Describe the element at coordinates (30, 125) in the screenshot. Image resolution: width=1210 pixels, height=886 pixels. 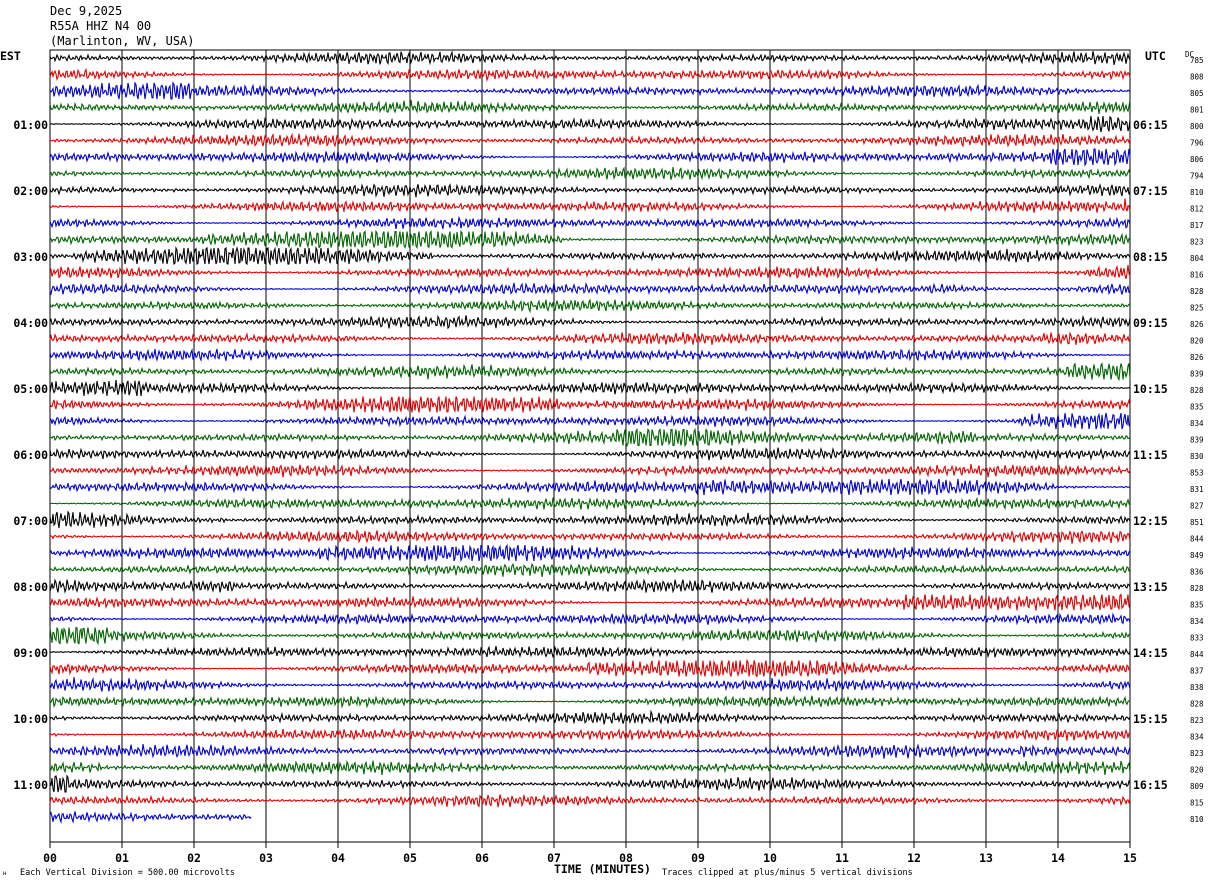
I see `est-hour-label: 01:00` at that location.